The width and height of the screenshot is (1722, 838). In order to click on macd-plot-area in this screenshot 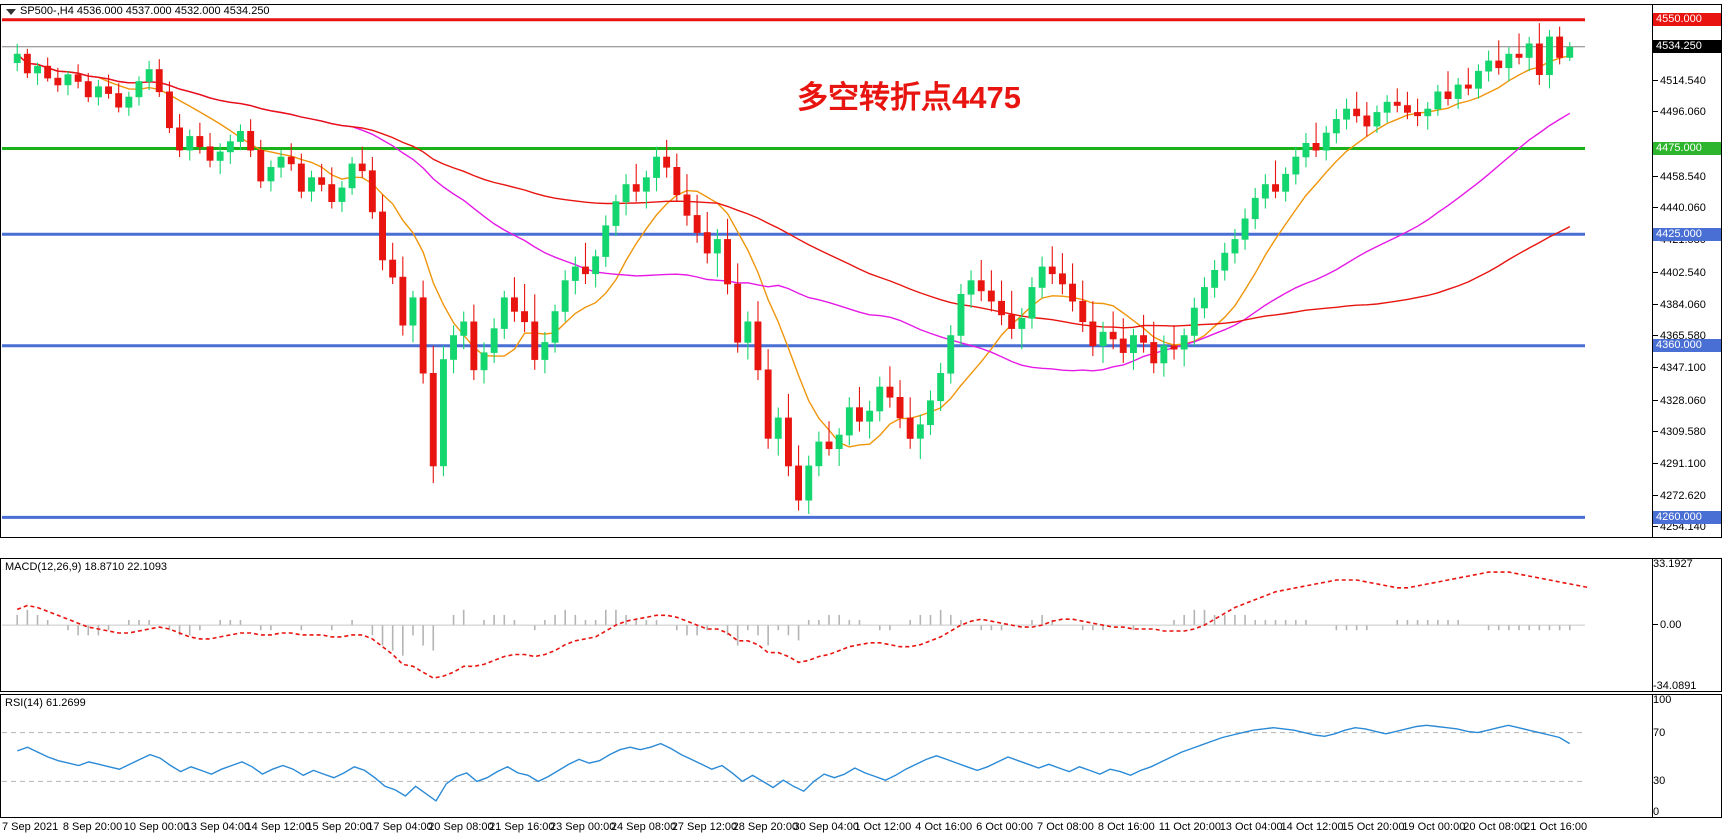, I will do `click(827, 625)`.